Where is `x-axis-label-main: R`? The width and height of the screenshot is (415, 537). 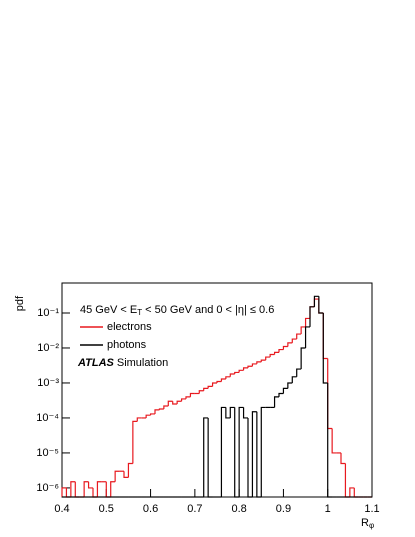 x-axis-label-main: R is located at coordinates (365, 523).